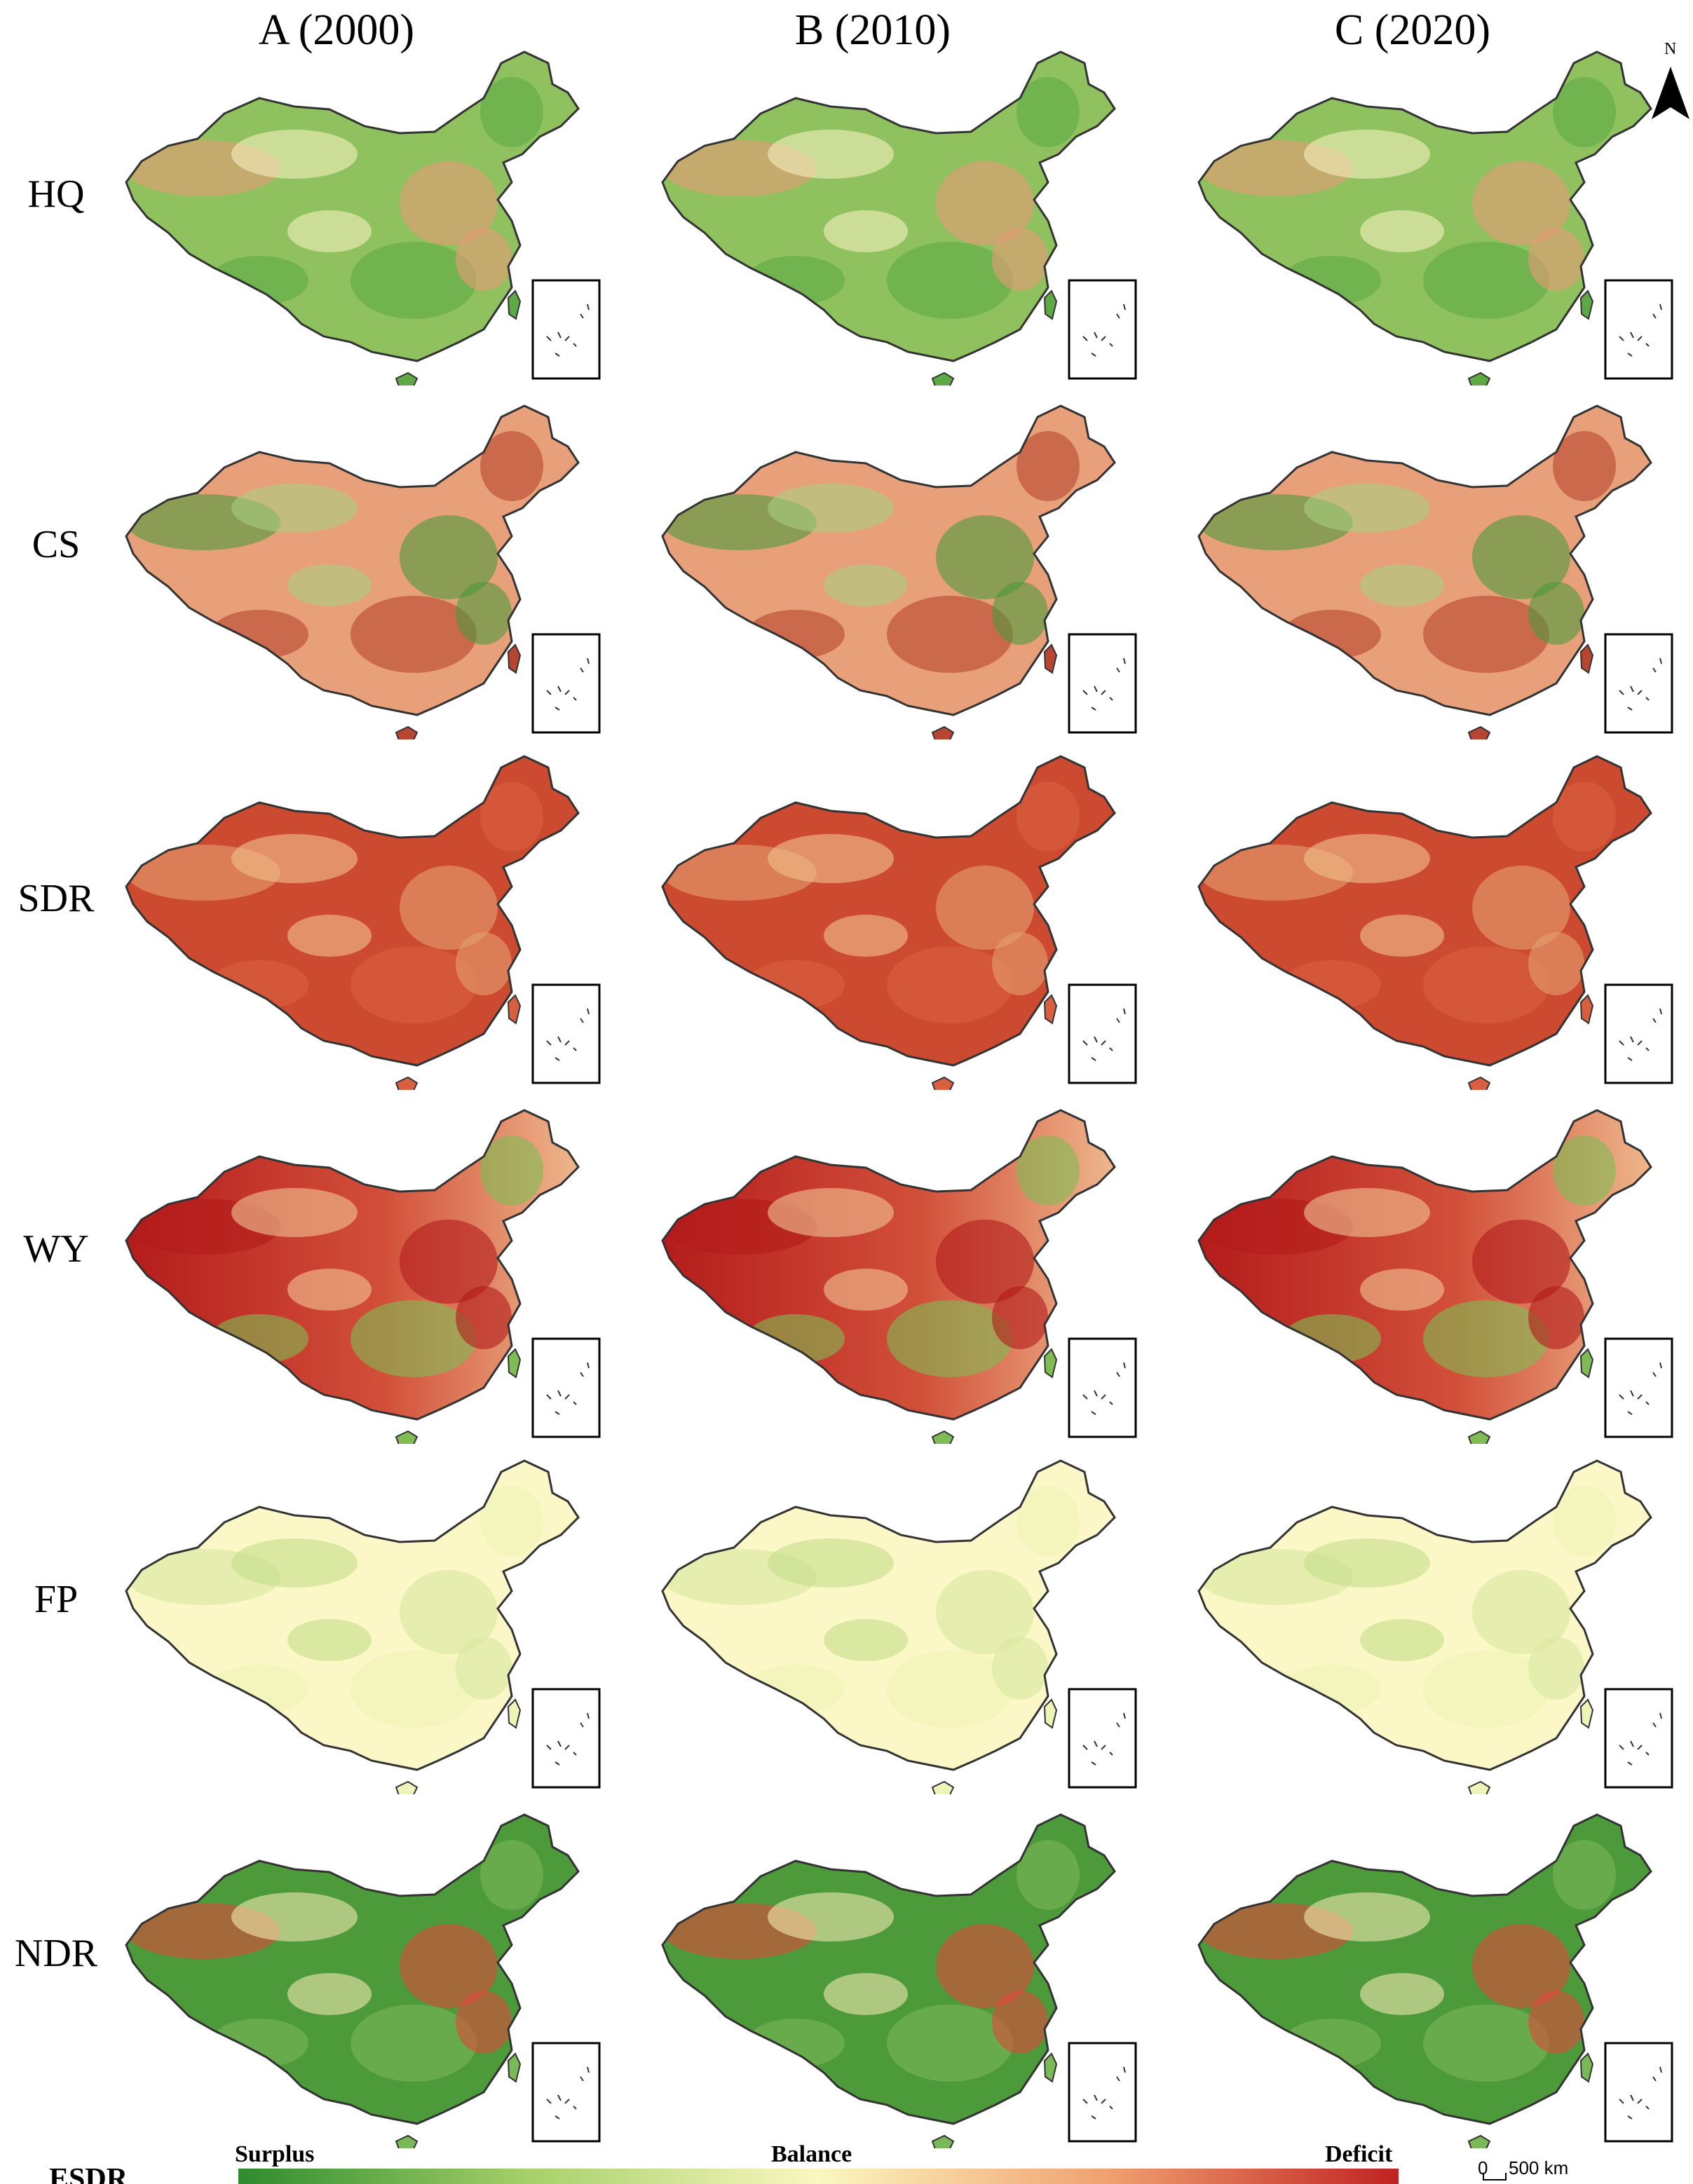 The height and width of the screenshot is (2184, 1693). Describe the element at coordinates (275, 2154) in the screenshot. I see `legend-surplus: Surplus` at that location.